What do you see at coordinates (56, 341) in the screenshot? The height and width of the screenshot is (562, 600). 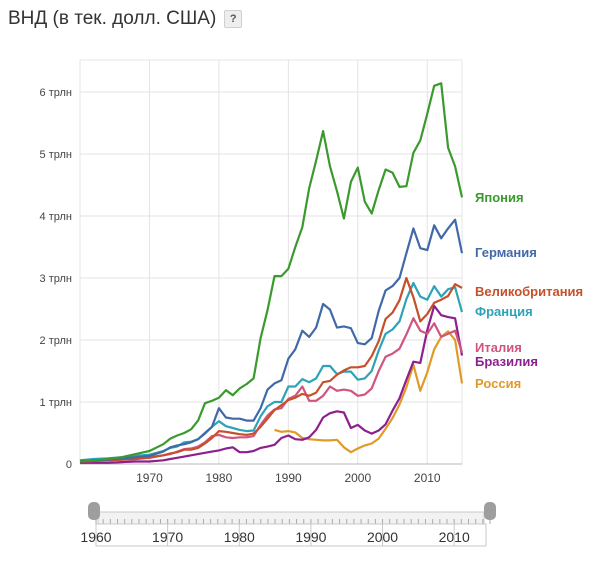 I see `y-tick-label: 2 трлн` at bounding box center [56, 341].